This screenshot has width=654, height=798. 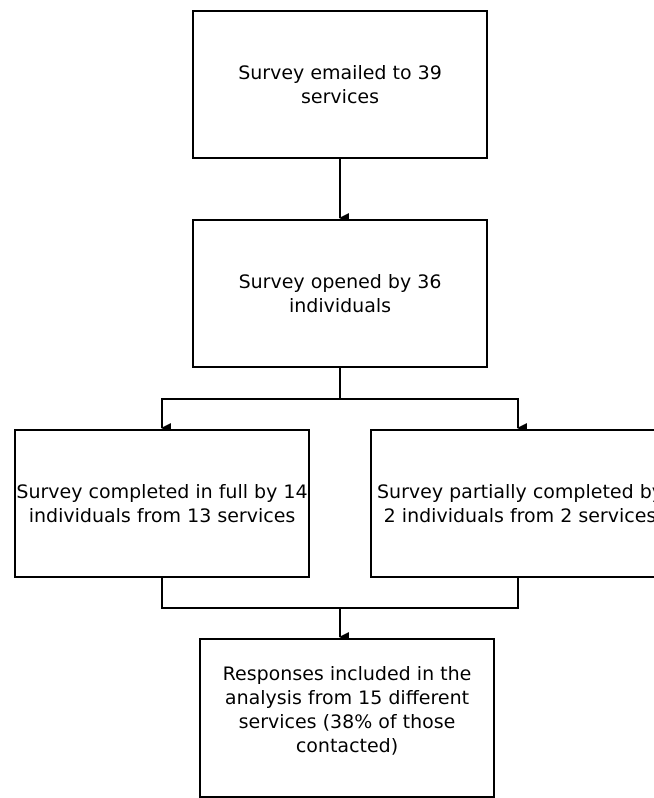 I want to click on node-survey-emailed: Survey emailed to 39 services, so click(x=340, y=84).